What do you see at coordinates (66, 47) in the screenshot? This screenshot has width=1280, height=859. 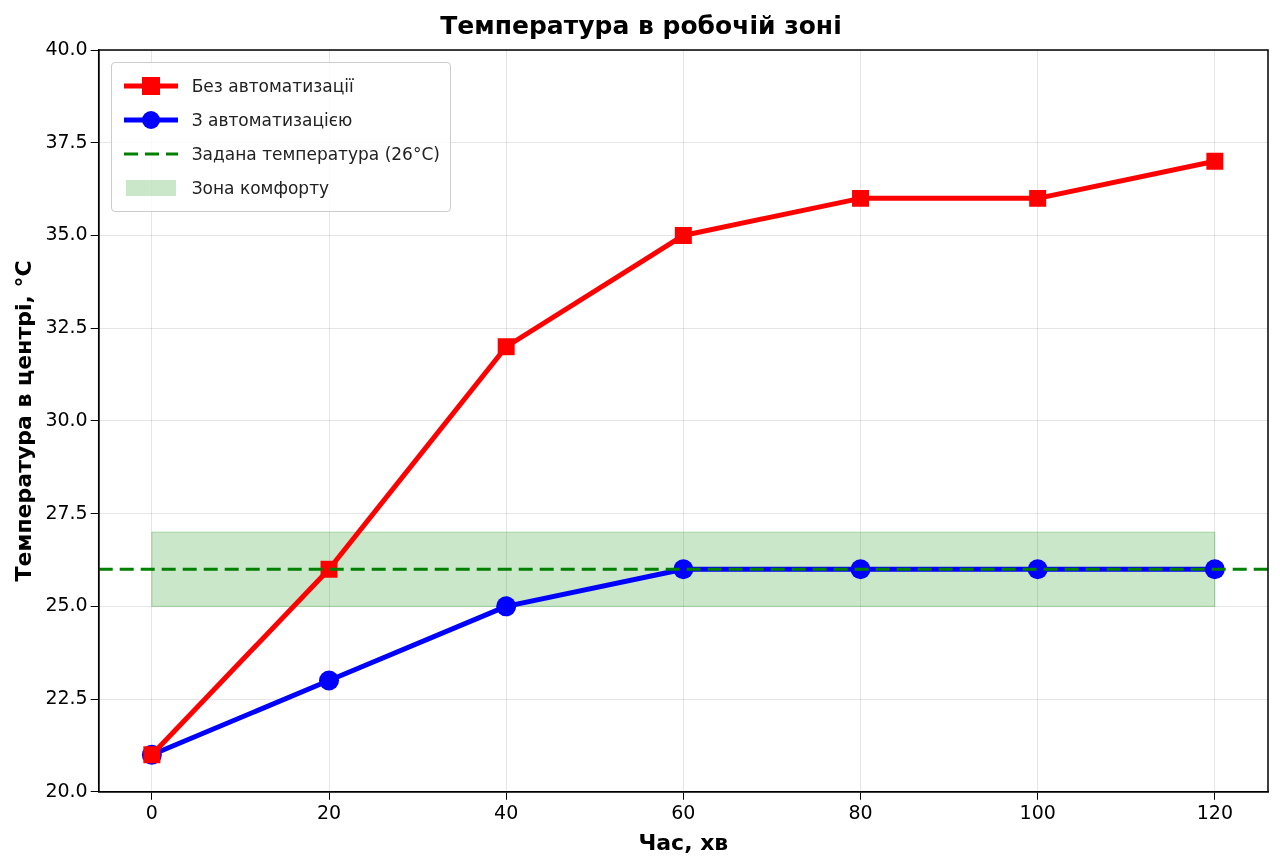 I see `y-tick-label: 40.0` at bounding box center [66, 47].